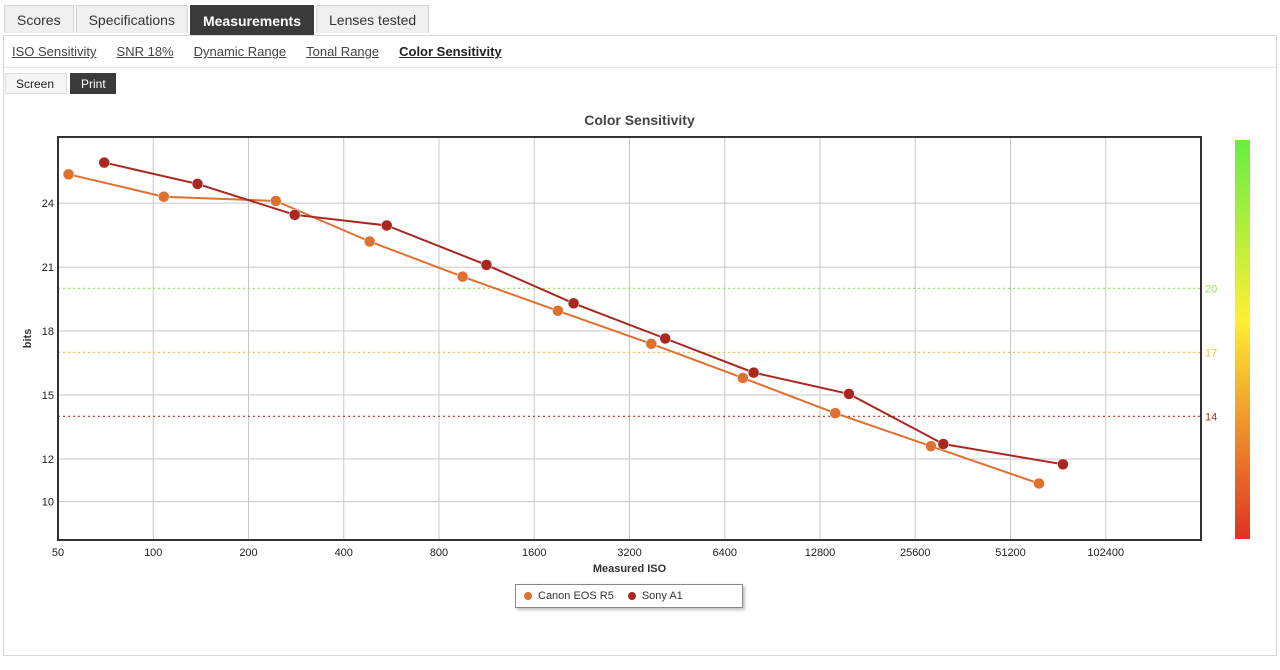 This screenshot has height=670, width=1280. What do you see at coordinates (48, 460) in the screenshot?
I see `y-tick-label: 12` at bounding box center [48, 460].